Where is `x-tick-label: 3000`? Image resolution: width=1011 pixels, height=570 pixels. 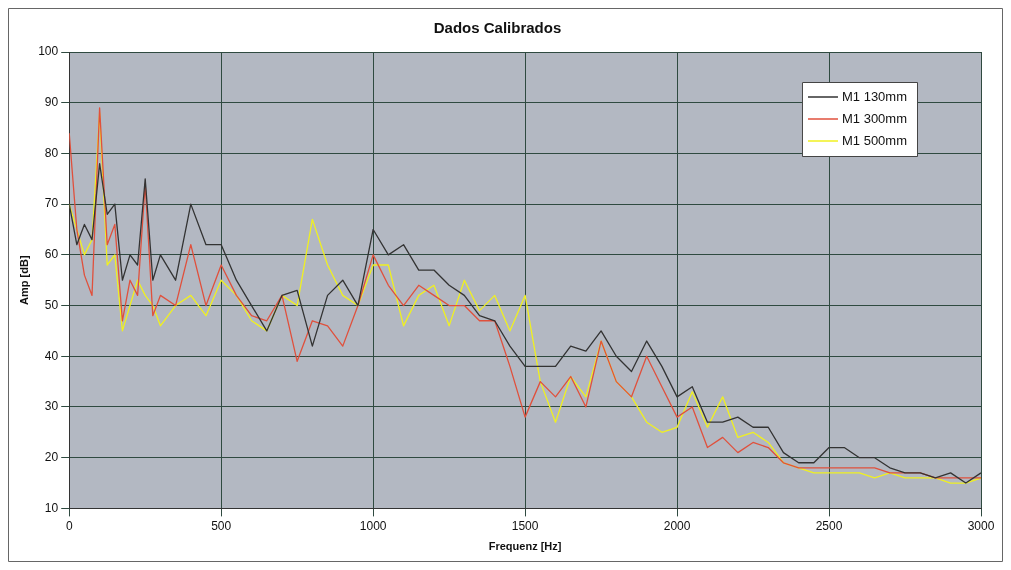
x-tick-label: 3000 is located at coordinates (981, 525).